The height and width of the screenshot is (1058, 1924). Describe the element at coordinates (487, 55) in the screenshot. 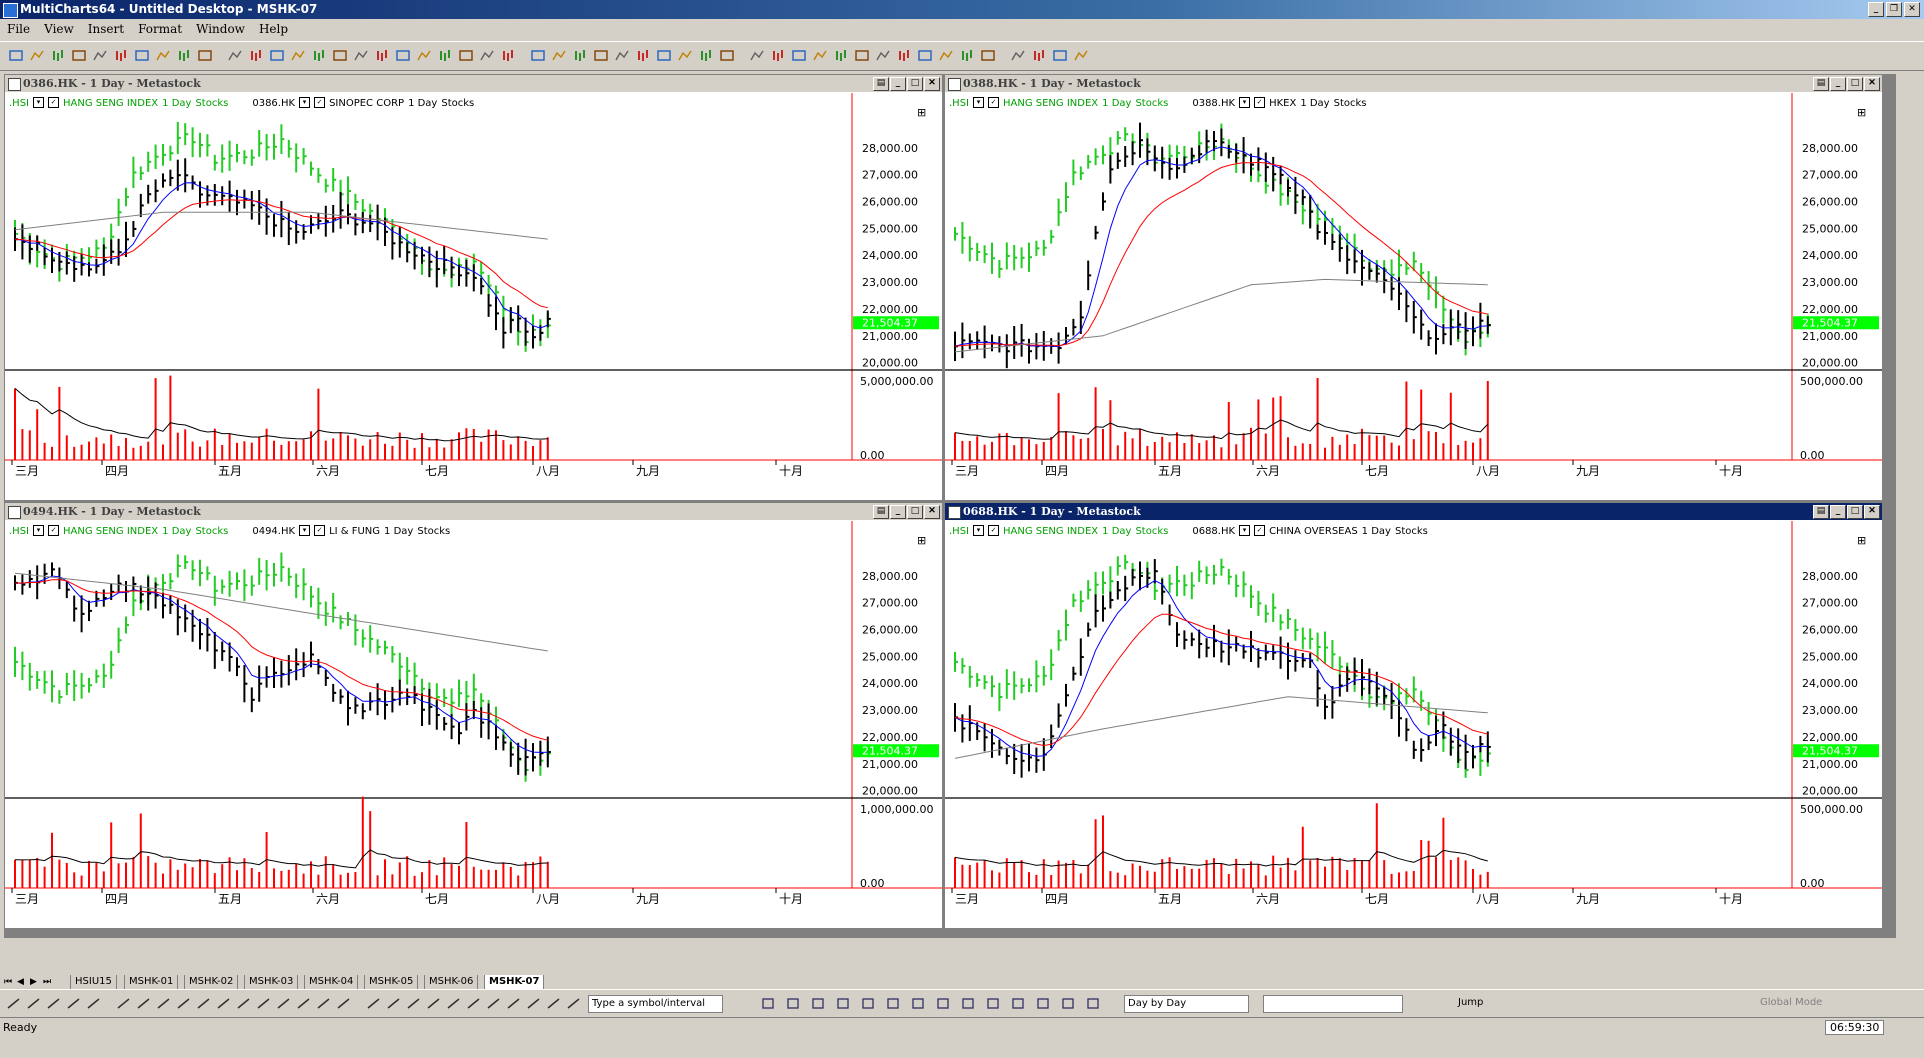

I see `hlc-icon` at that location.